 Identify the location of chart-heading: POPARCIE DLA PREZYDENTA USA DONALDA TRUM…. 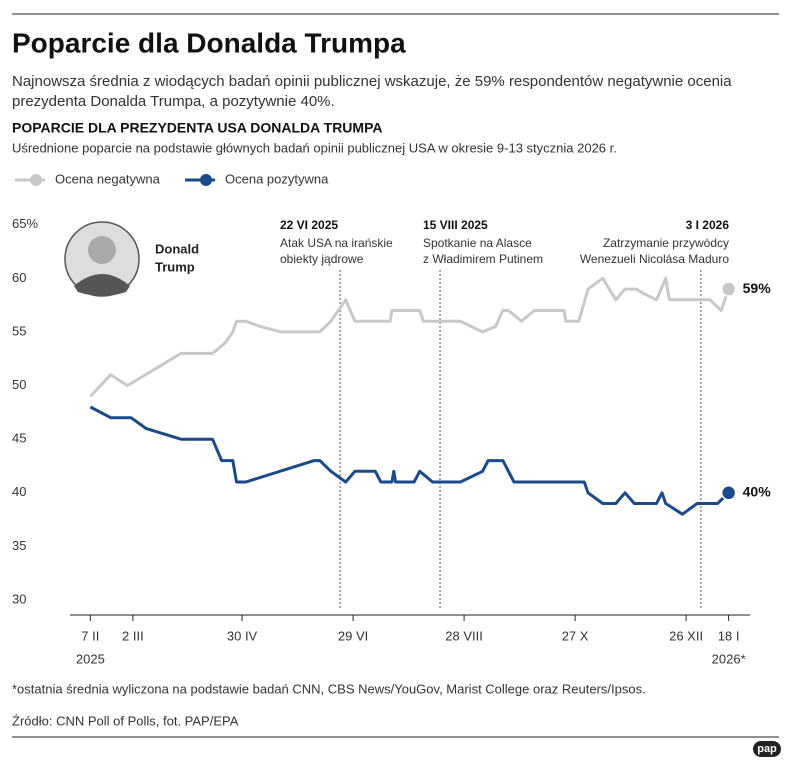
(197, 128).